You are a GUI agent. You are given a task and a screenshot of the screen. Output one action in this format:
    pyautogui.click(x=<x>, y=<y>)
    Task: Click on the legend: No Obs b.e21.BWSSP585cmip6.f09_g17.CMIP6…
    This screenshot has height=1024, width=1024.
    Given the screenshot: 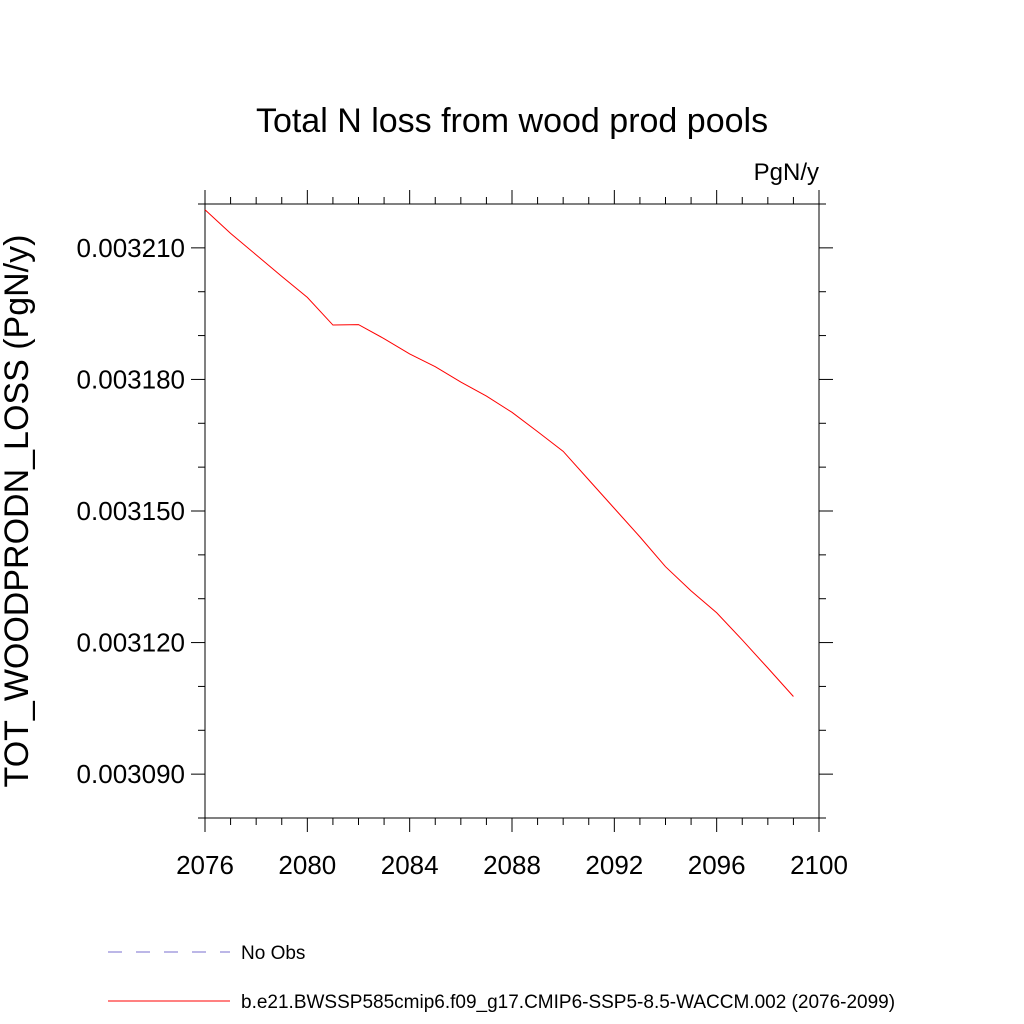 What is the action you would take?
    pyautogui.click(x=501, y=978)
    